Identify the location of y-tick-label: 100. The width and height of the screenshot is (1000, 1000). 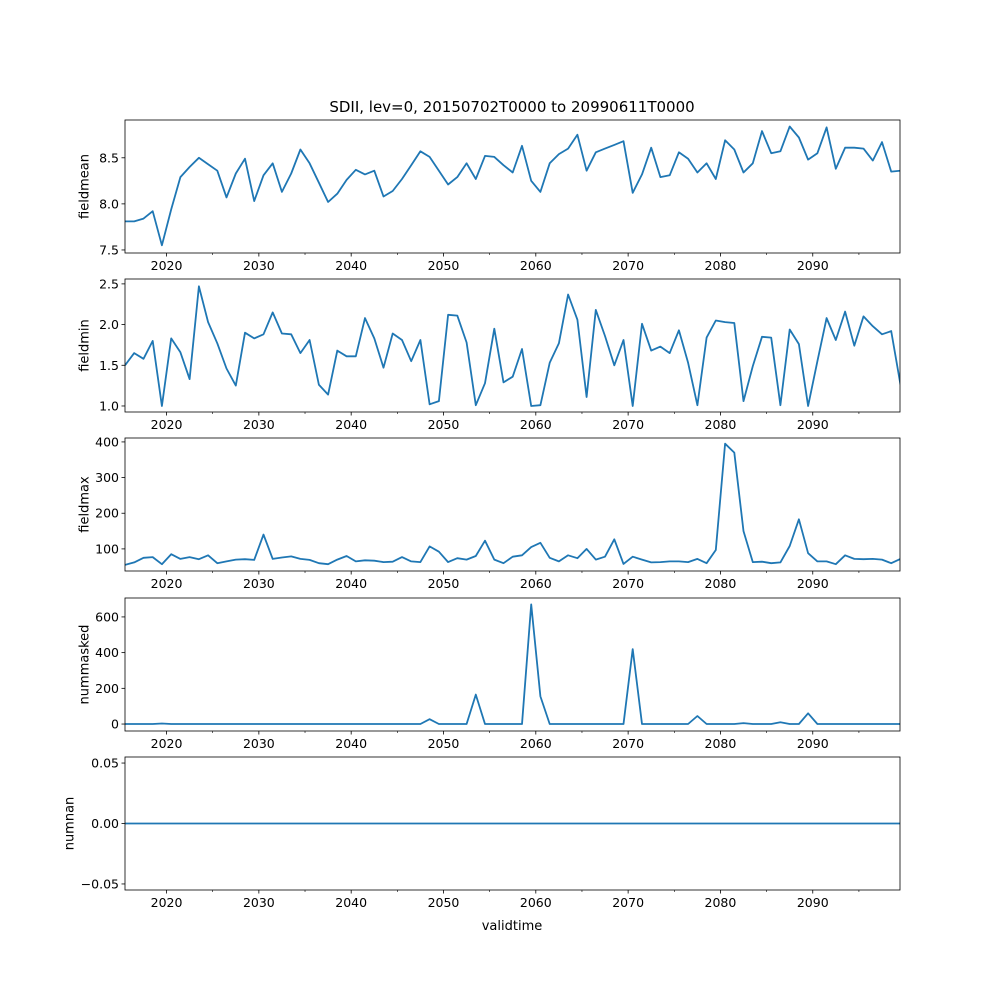
(107, 548).